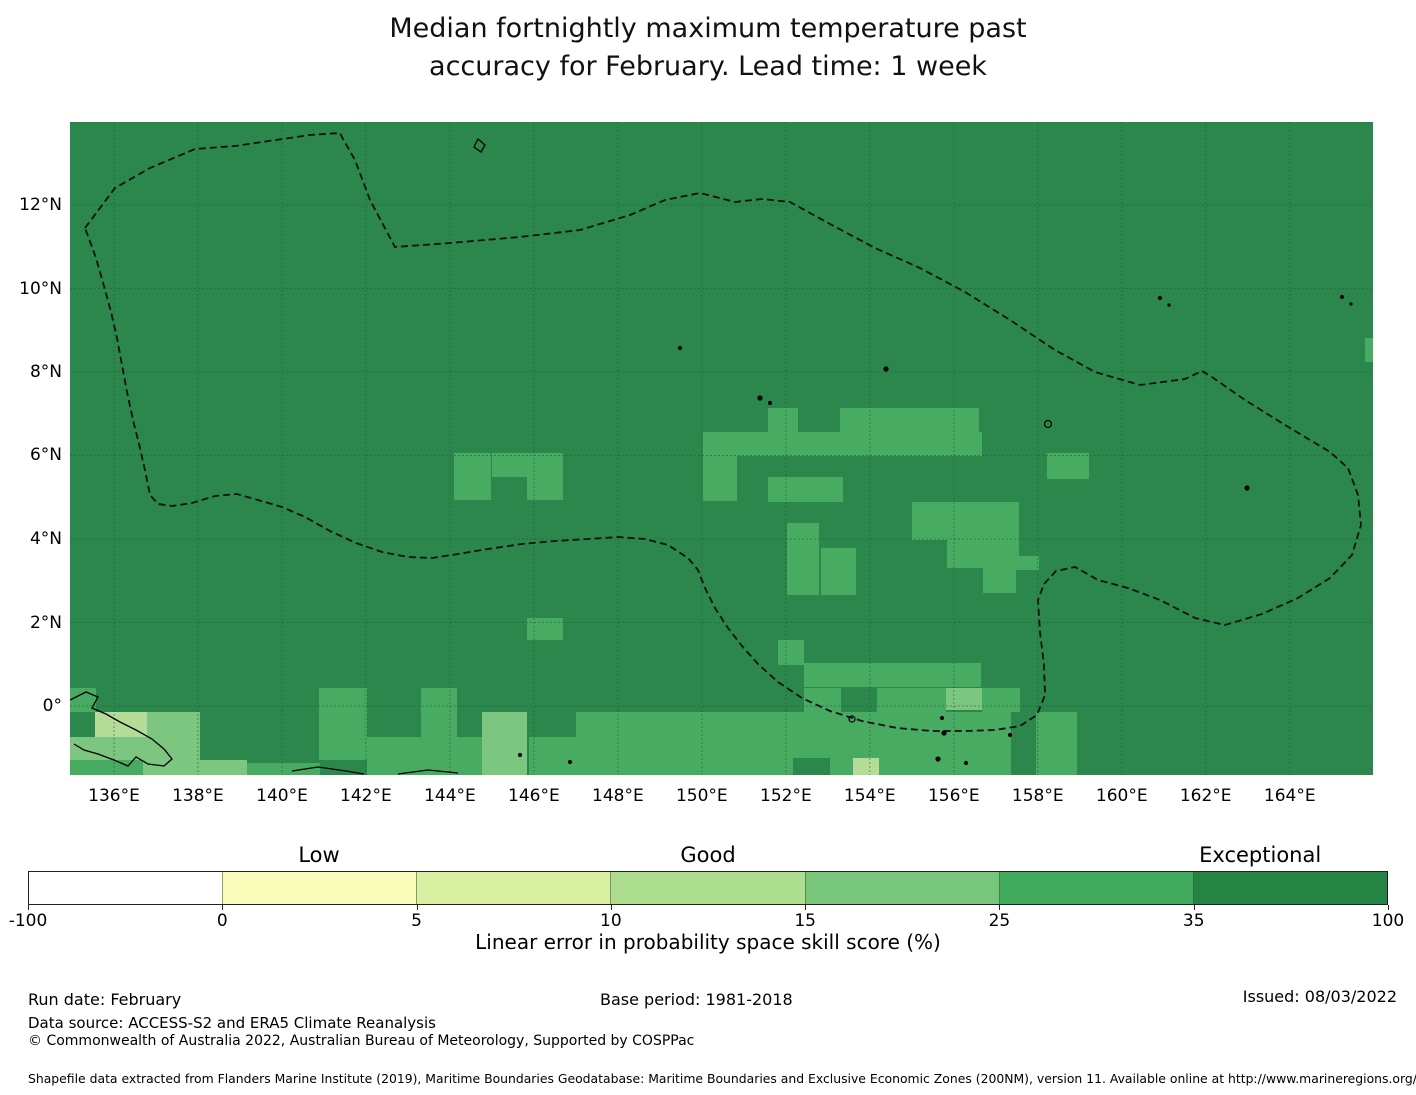 The width and height of the screenshot is (1416, 1095). Describe the element at coordinates (869, 796) in the screenshot. I see `longitude-tick-label: 154°E` at that location.